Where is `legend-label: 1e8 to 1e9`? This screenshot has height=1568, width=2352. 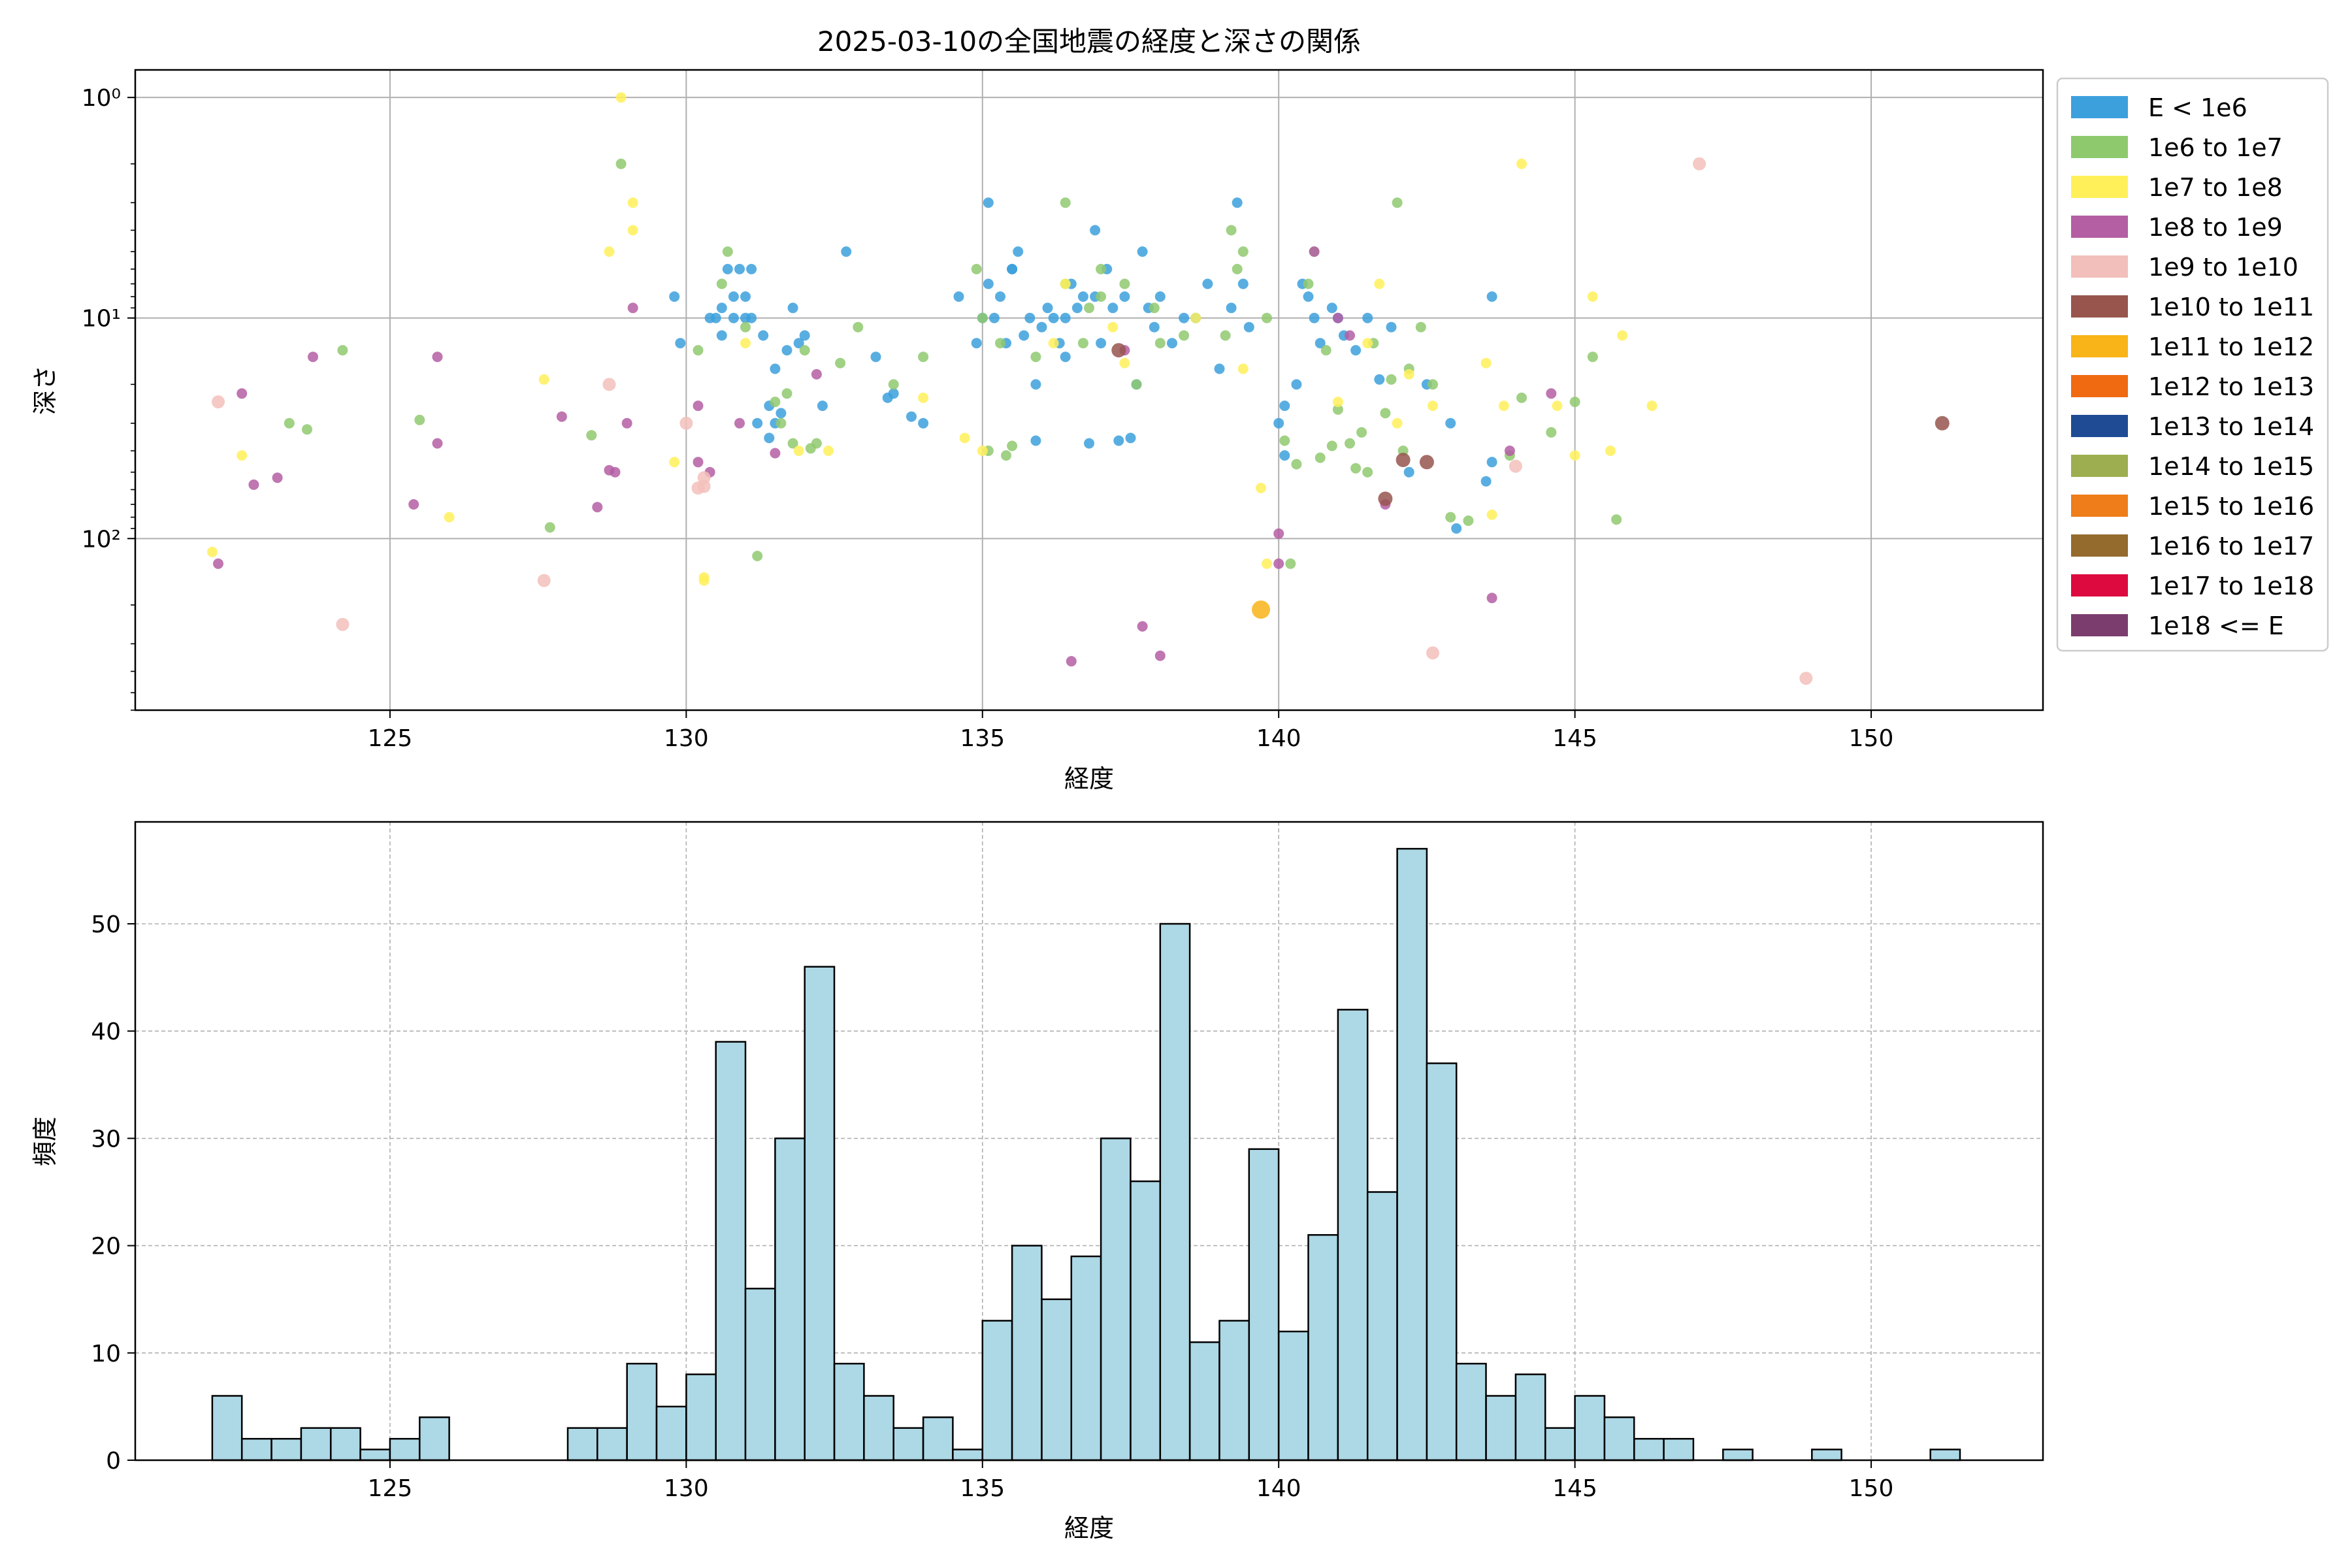
legend-label: 1e8 to 1e9 is located at coordinates (2215, 227).